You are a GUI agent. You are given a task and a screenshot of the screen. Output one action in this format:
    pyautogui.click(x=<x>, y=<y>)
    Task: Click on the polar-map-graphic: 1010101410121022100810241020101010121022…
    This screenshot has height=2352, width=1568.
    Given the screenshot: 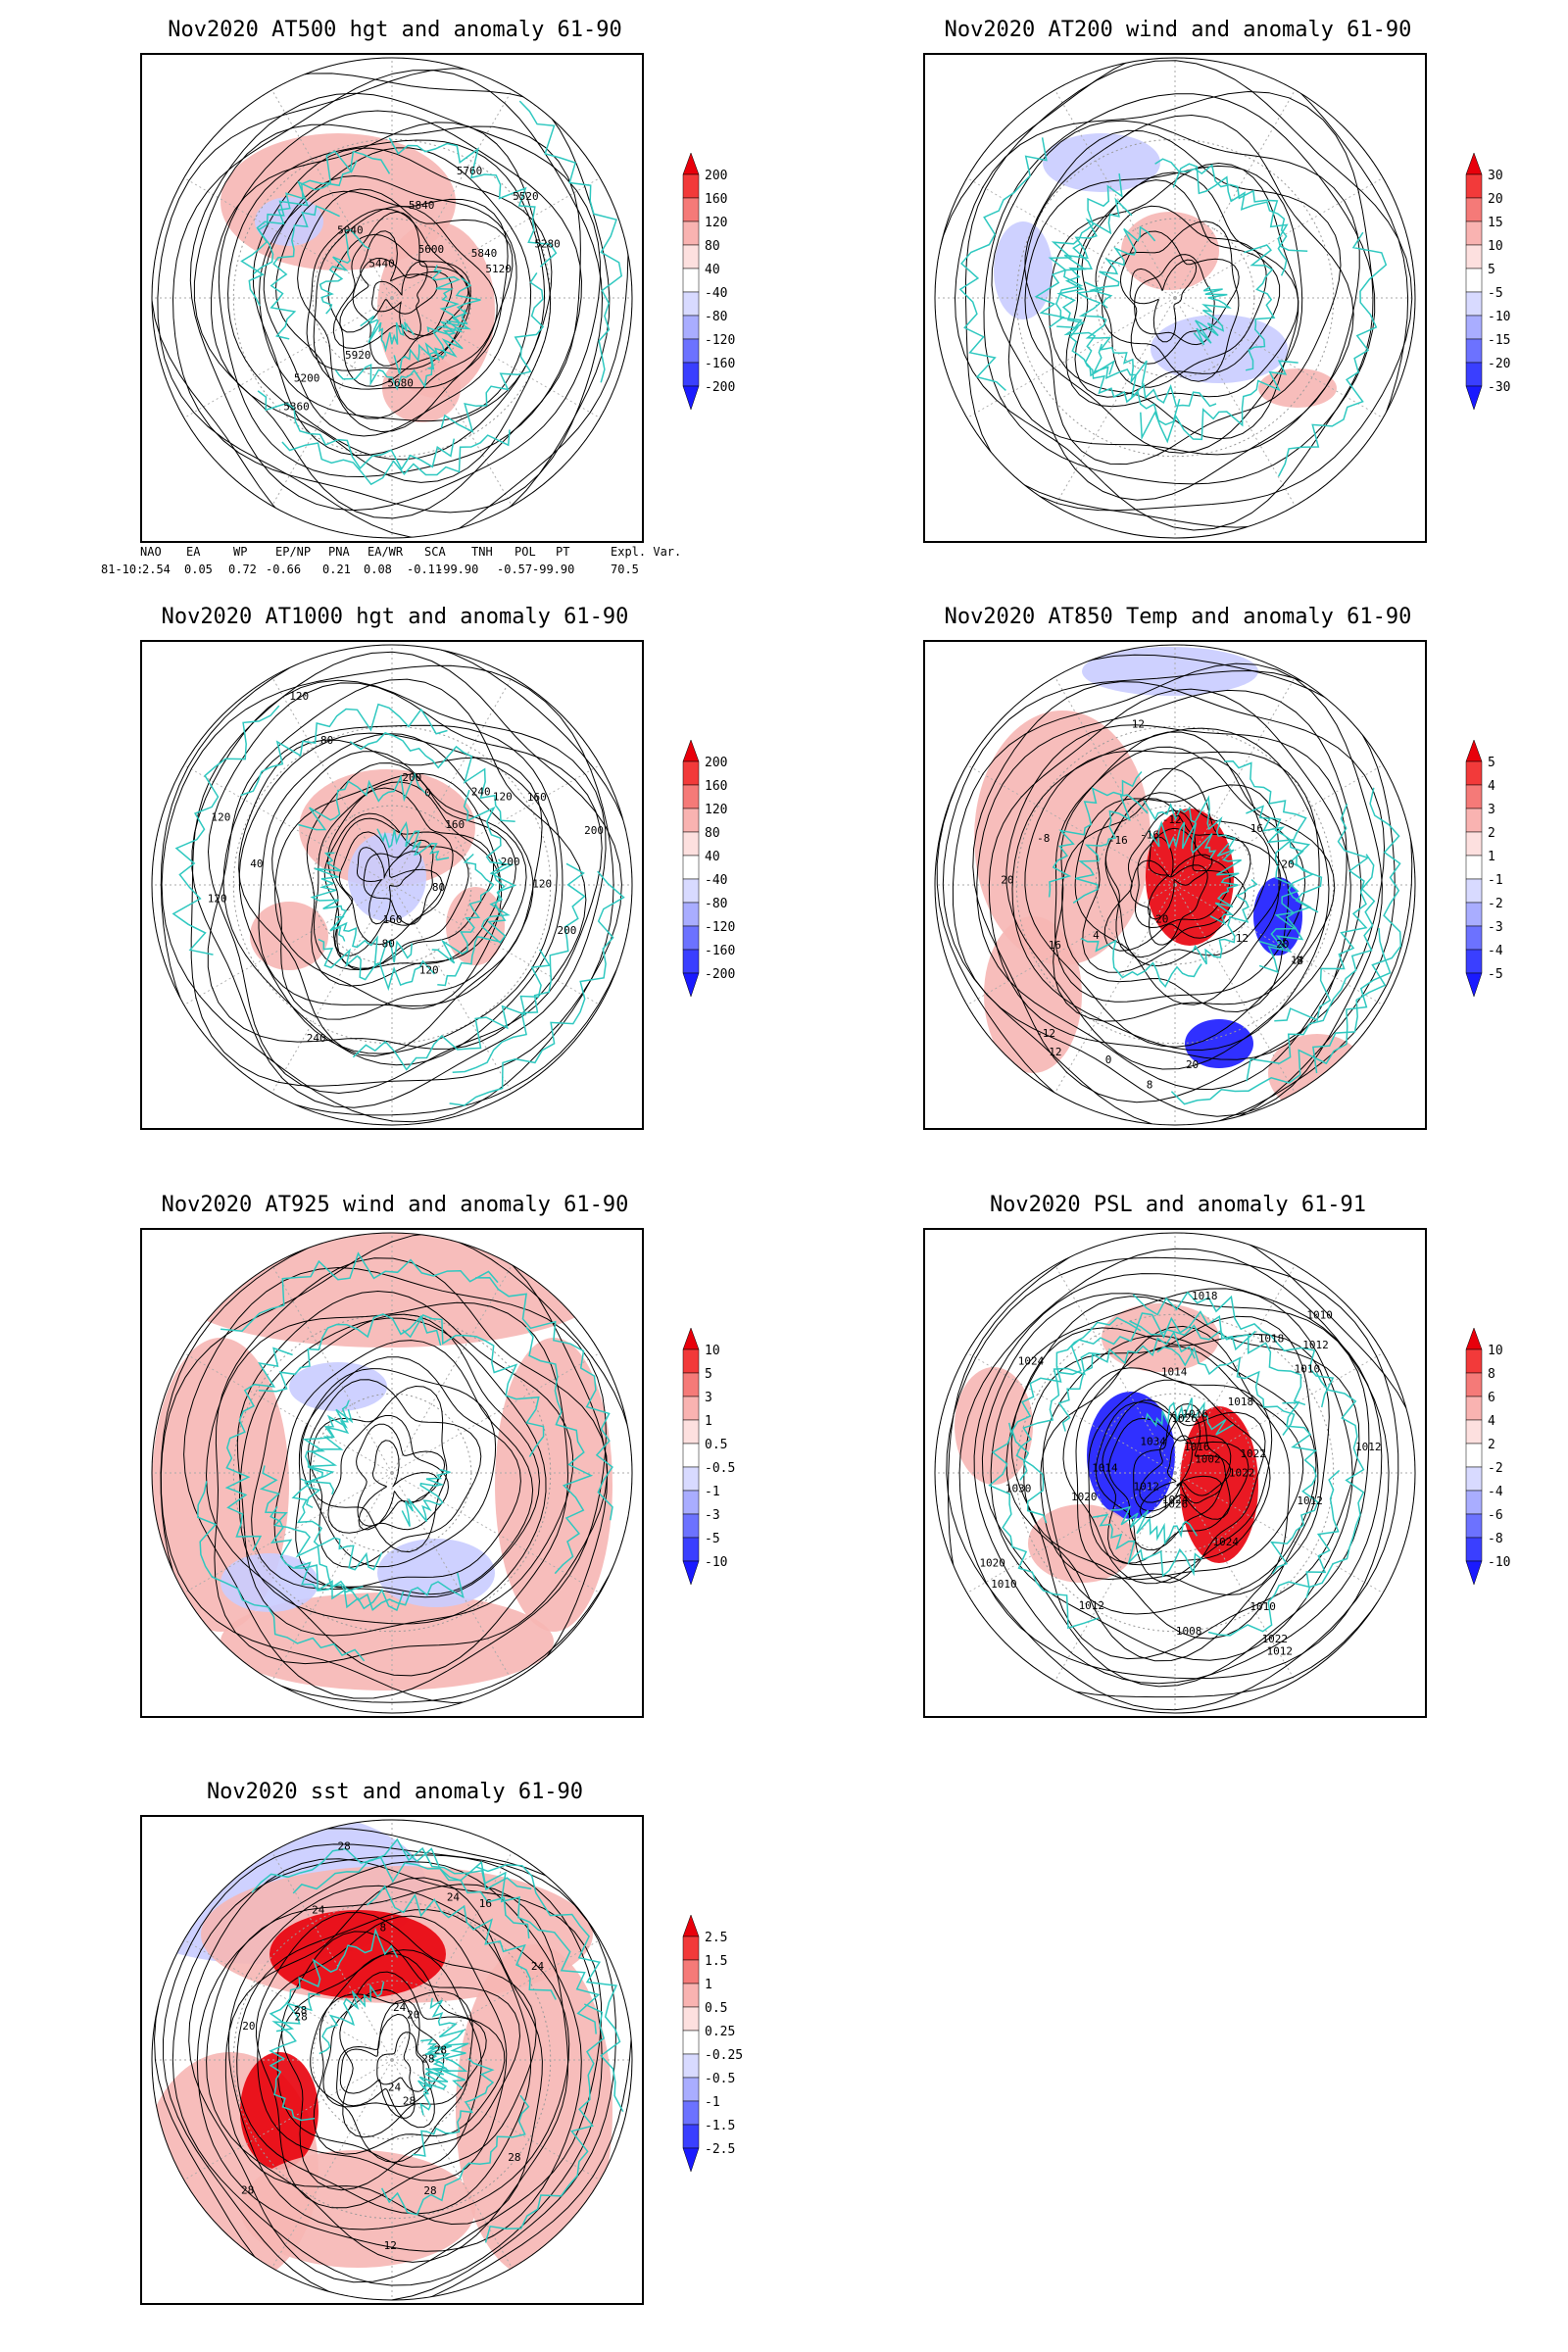 What is the action you would take?
    pyautogui.click(x=1175, y=1473)
    